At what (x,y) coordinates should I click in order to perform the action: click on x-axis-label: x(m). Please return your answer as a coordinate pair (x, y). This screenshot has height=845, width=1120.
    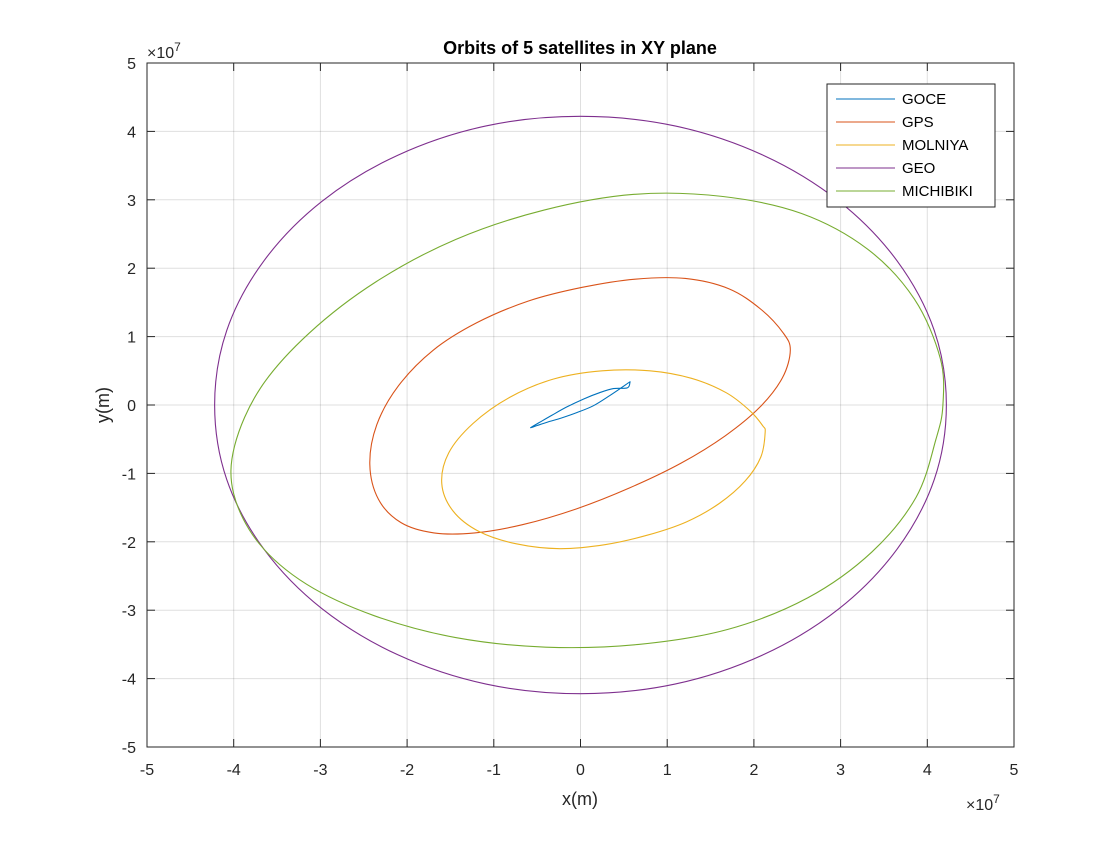
    Looking at the image, I should click on (580, 799).